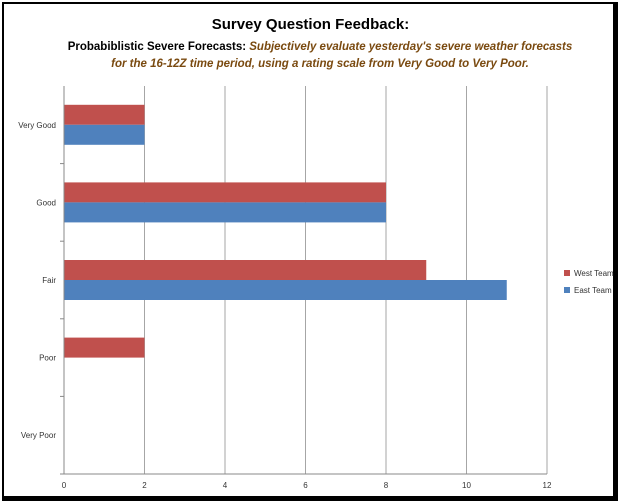 This screenshot has height=504, width=621. I want to click on x-tick-label: 0, so click(64, 485).